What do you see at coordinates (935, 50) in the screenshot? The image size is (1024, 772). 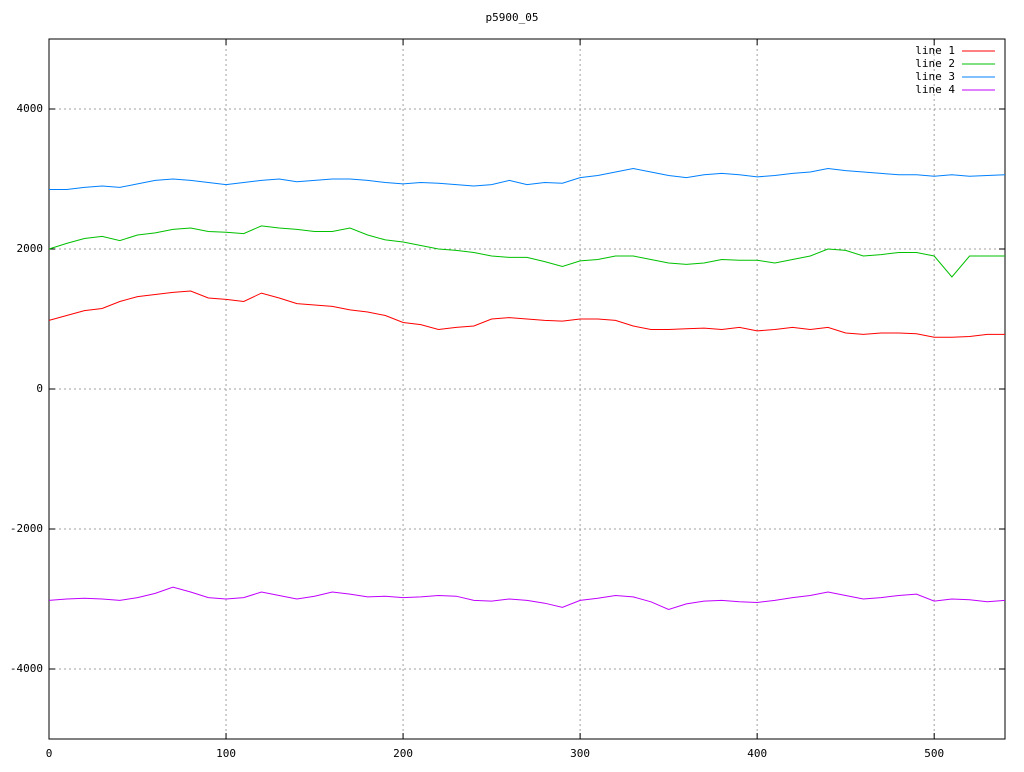 I see `legend-label: line 1` at bounding box center [935, 50].